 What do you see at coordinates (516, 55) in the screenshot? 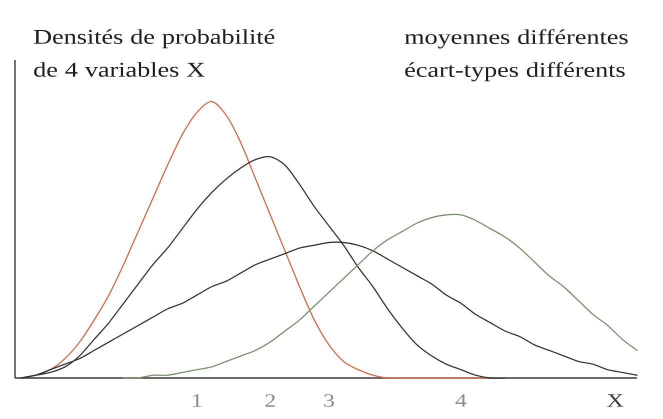
I see `chart-subtitle: moyennes différentes écart-types différents` at bounding box center [516, 55].